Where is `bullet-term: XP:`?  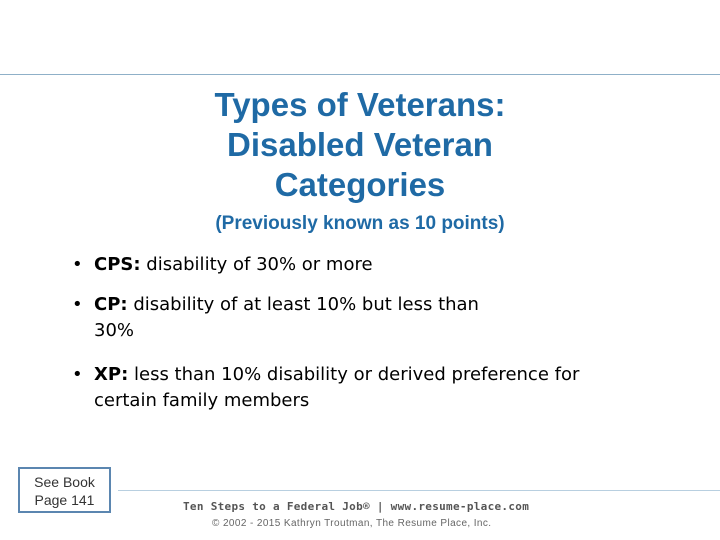
bullet-term: XP: is located at coordinates (111, 374).